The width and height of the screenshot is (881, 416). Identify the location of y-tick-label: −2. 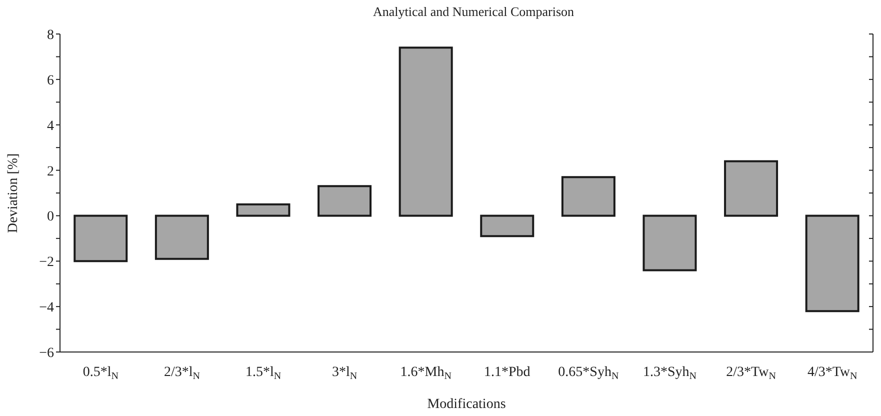
(46, 262).